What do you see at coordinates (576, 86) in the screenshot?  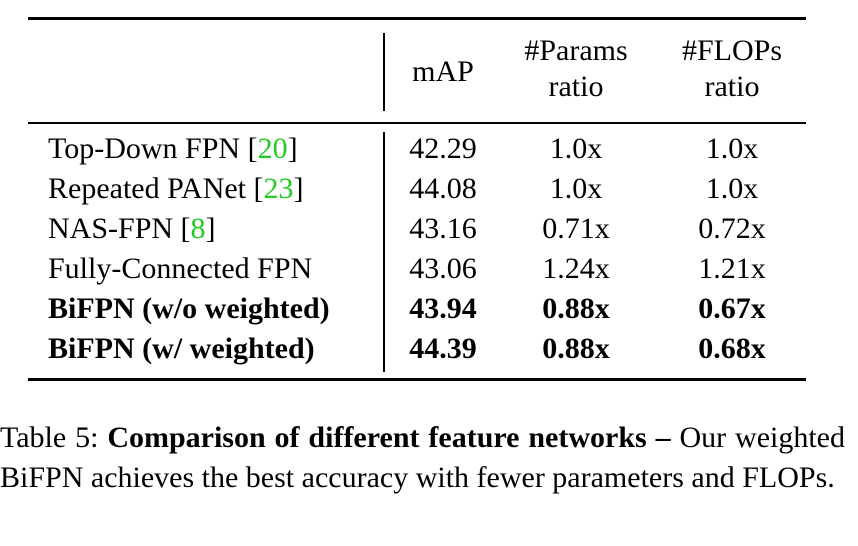 I see `header-params-line2: ratio` at bounding box center [576, 86].